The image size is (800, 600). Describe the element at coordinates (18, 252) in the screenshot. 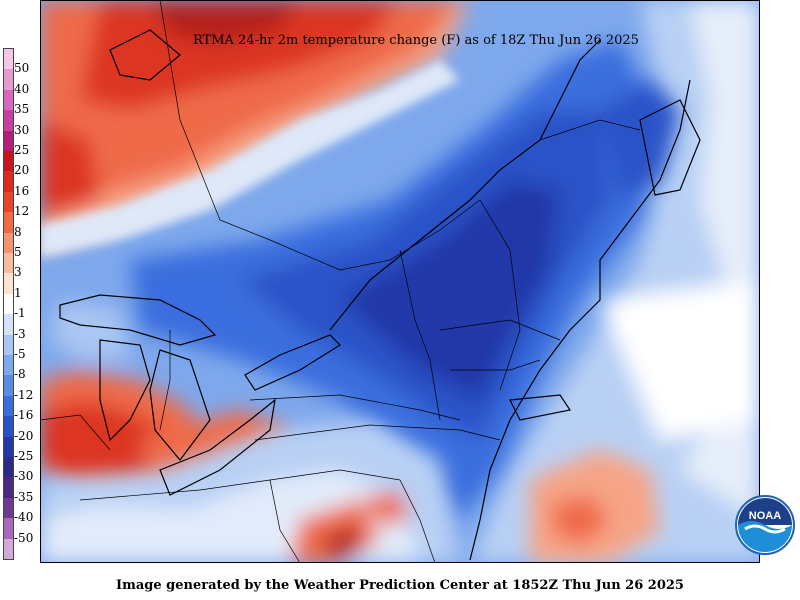

I see `legend-tick-label: 5` at that location.